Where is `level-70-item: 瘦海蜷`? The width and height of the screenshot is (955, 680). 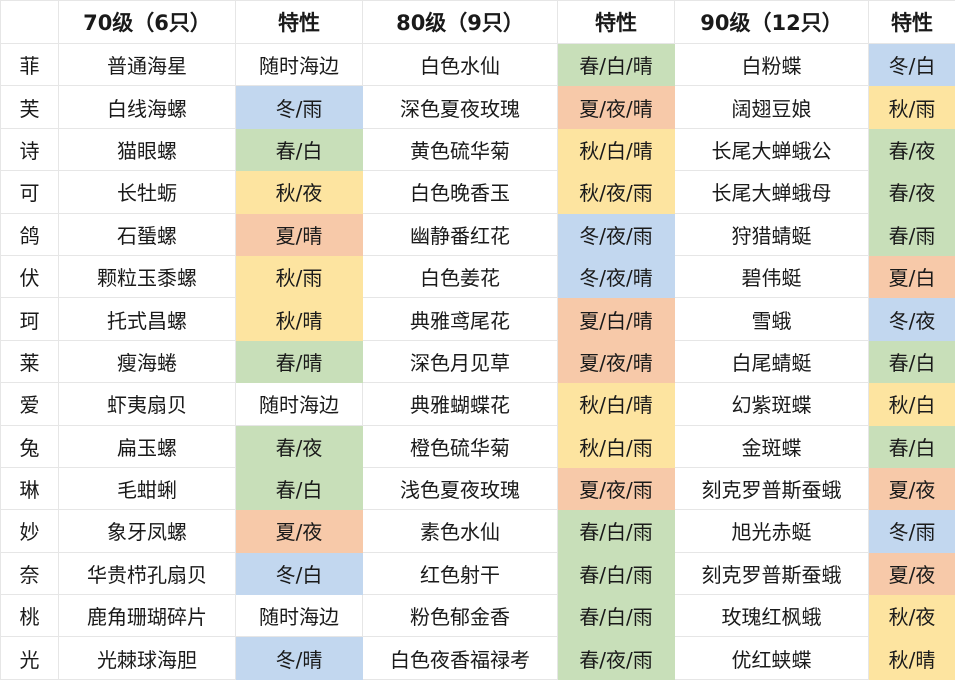
level-70-item: 瘦海蜷 is located at coordinates (147, 361).